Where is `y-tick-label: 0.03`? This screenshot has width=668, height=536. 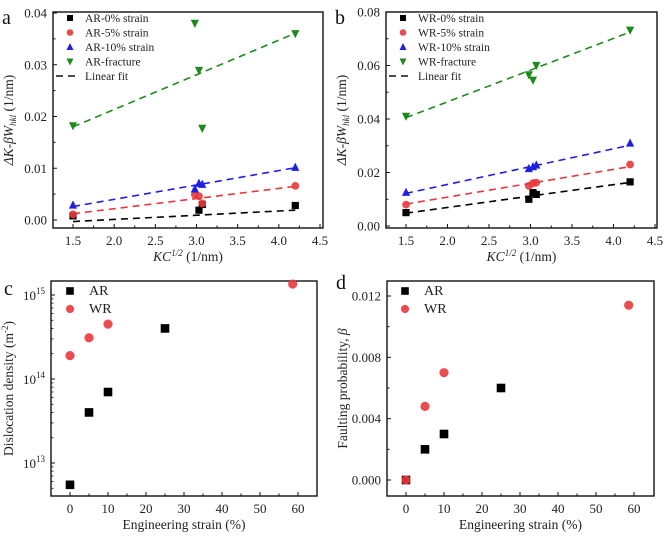 y-tick-label: 0.03 is located at coordinates (35, 64).